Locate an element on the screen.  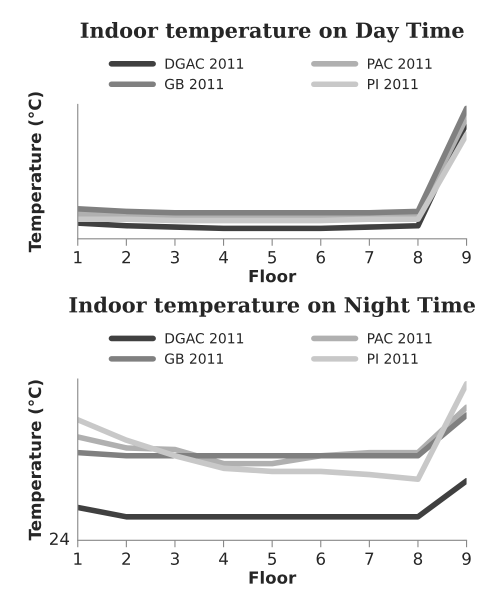
chart-title: Indoor temperature on Day Time is located at coordinates (272, 32).